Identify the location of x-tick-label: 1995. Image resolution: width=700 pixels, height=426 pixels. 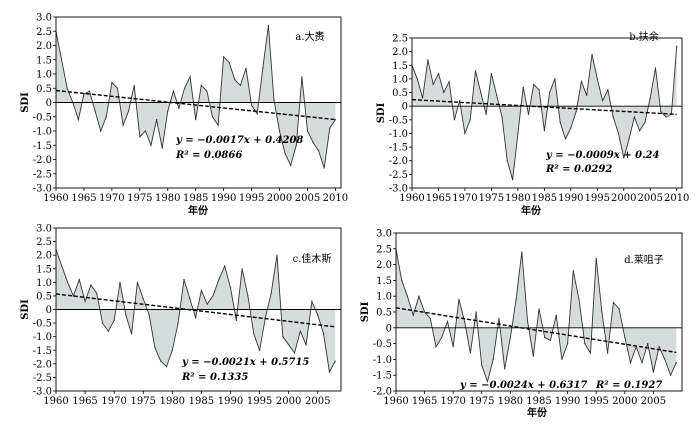
(597, 198).